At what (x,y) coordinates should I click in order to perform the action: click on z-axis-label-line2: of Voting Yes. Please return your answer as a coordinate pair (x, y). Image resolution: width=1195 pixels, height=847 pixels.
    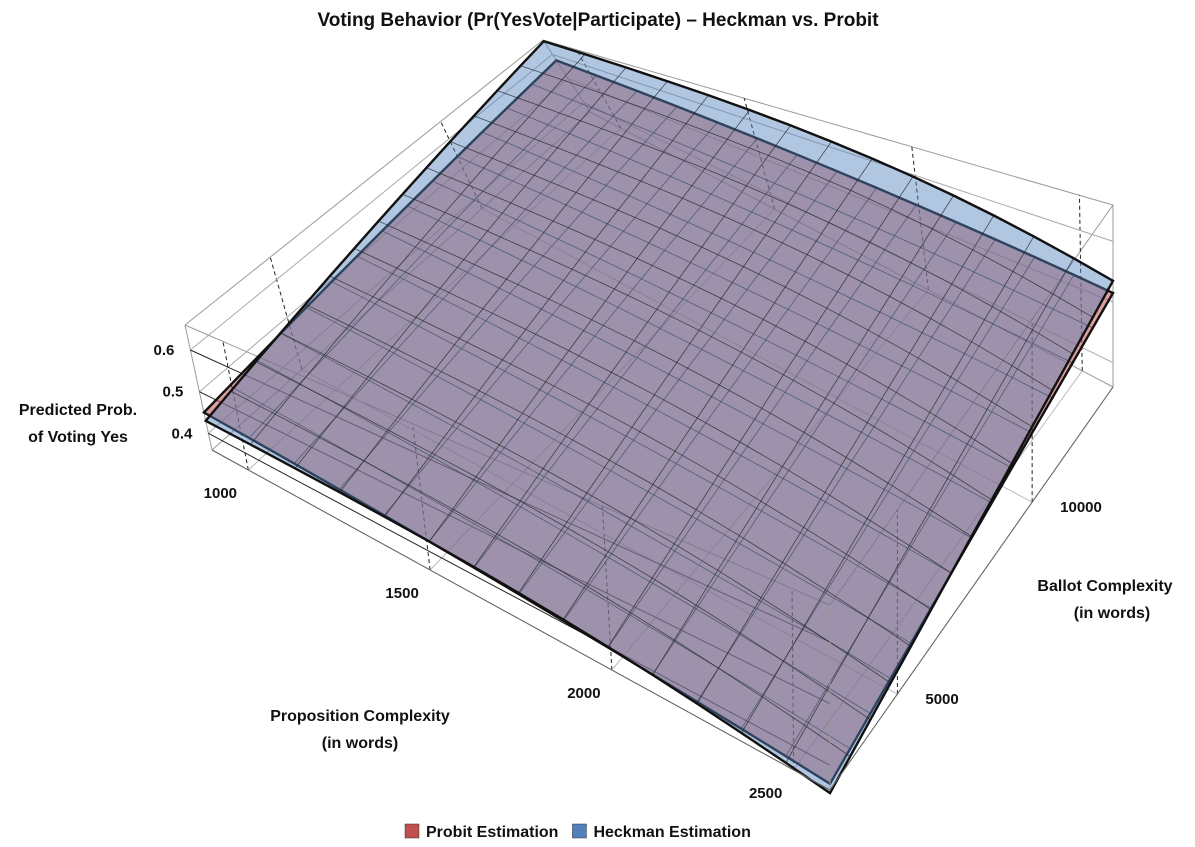
    Looking at the image, I should click on (78, 437).